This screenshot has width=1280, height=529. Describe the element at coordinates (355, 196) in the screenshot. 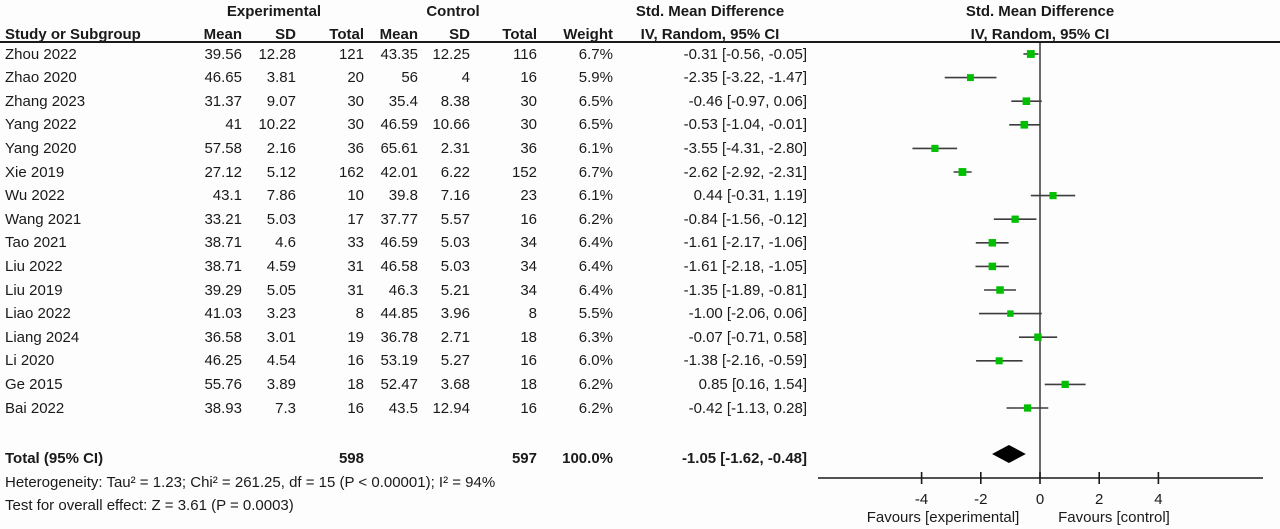

I see `study-row-e_total: 10` at that location.